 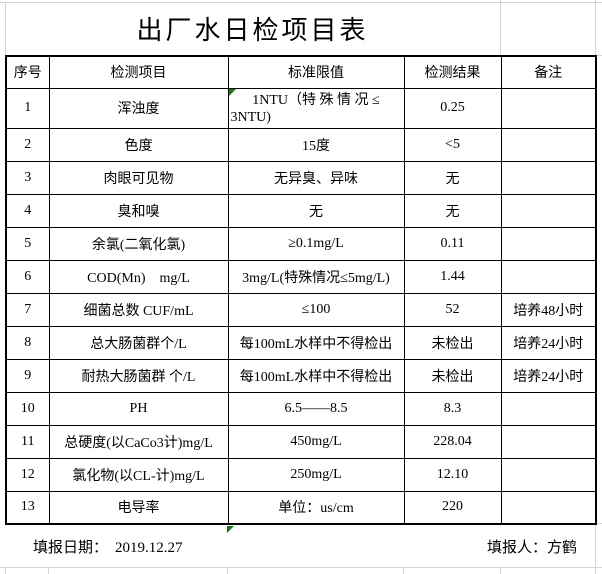 What do you see at coordinates (316, 408) in the screenshot?
I see `standard-limit-cell: 6.5——8.5` at bounding box center [316, 408].